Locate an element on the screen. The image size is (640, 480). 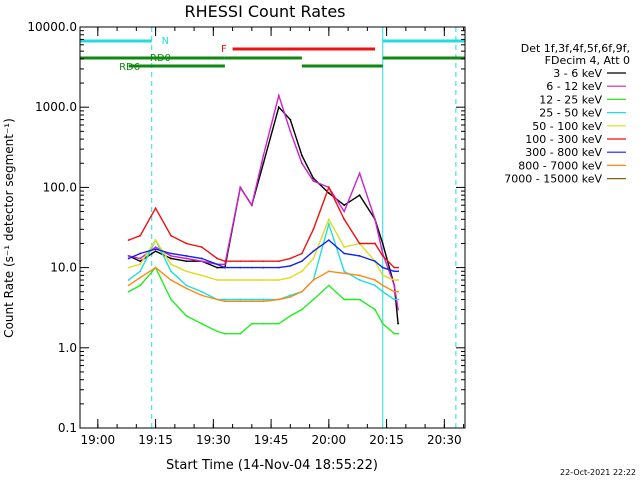
chart-title: RHESSI Count Rates is located at coordinates (265, 11).